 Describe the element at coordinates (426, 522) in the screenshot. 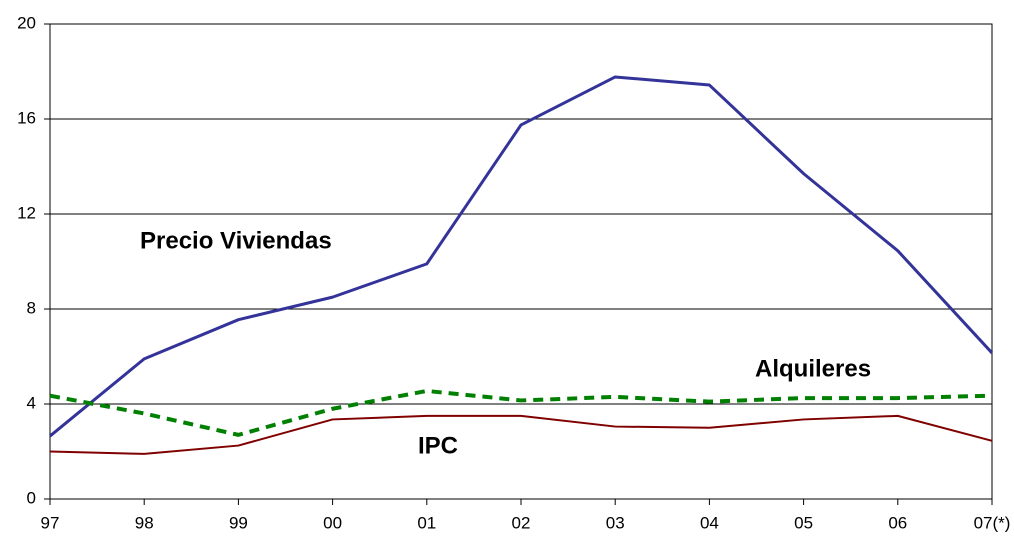

I see `x-tick-label: 01` at that location.